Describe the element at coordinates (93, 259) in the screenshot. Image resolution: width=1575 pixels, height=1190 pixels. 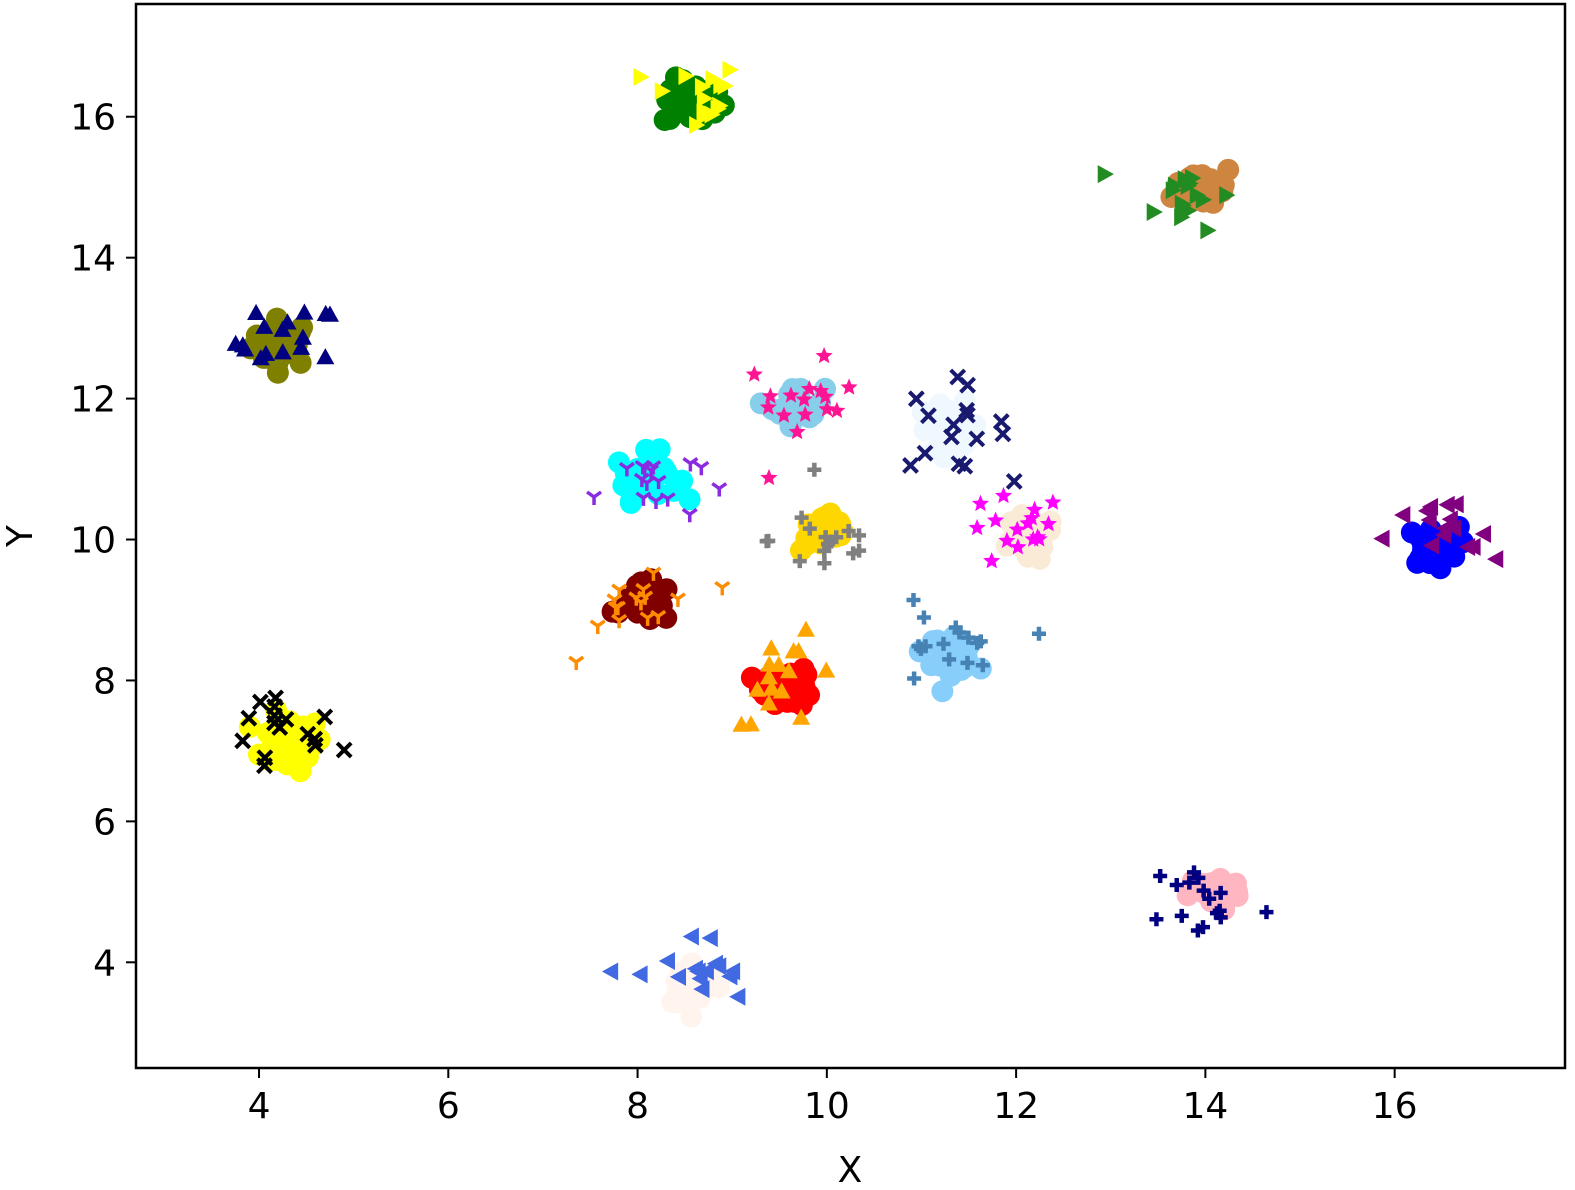
I see `y-tick-label: 14` at that location.